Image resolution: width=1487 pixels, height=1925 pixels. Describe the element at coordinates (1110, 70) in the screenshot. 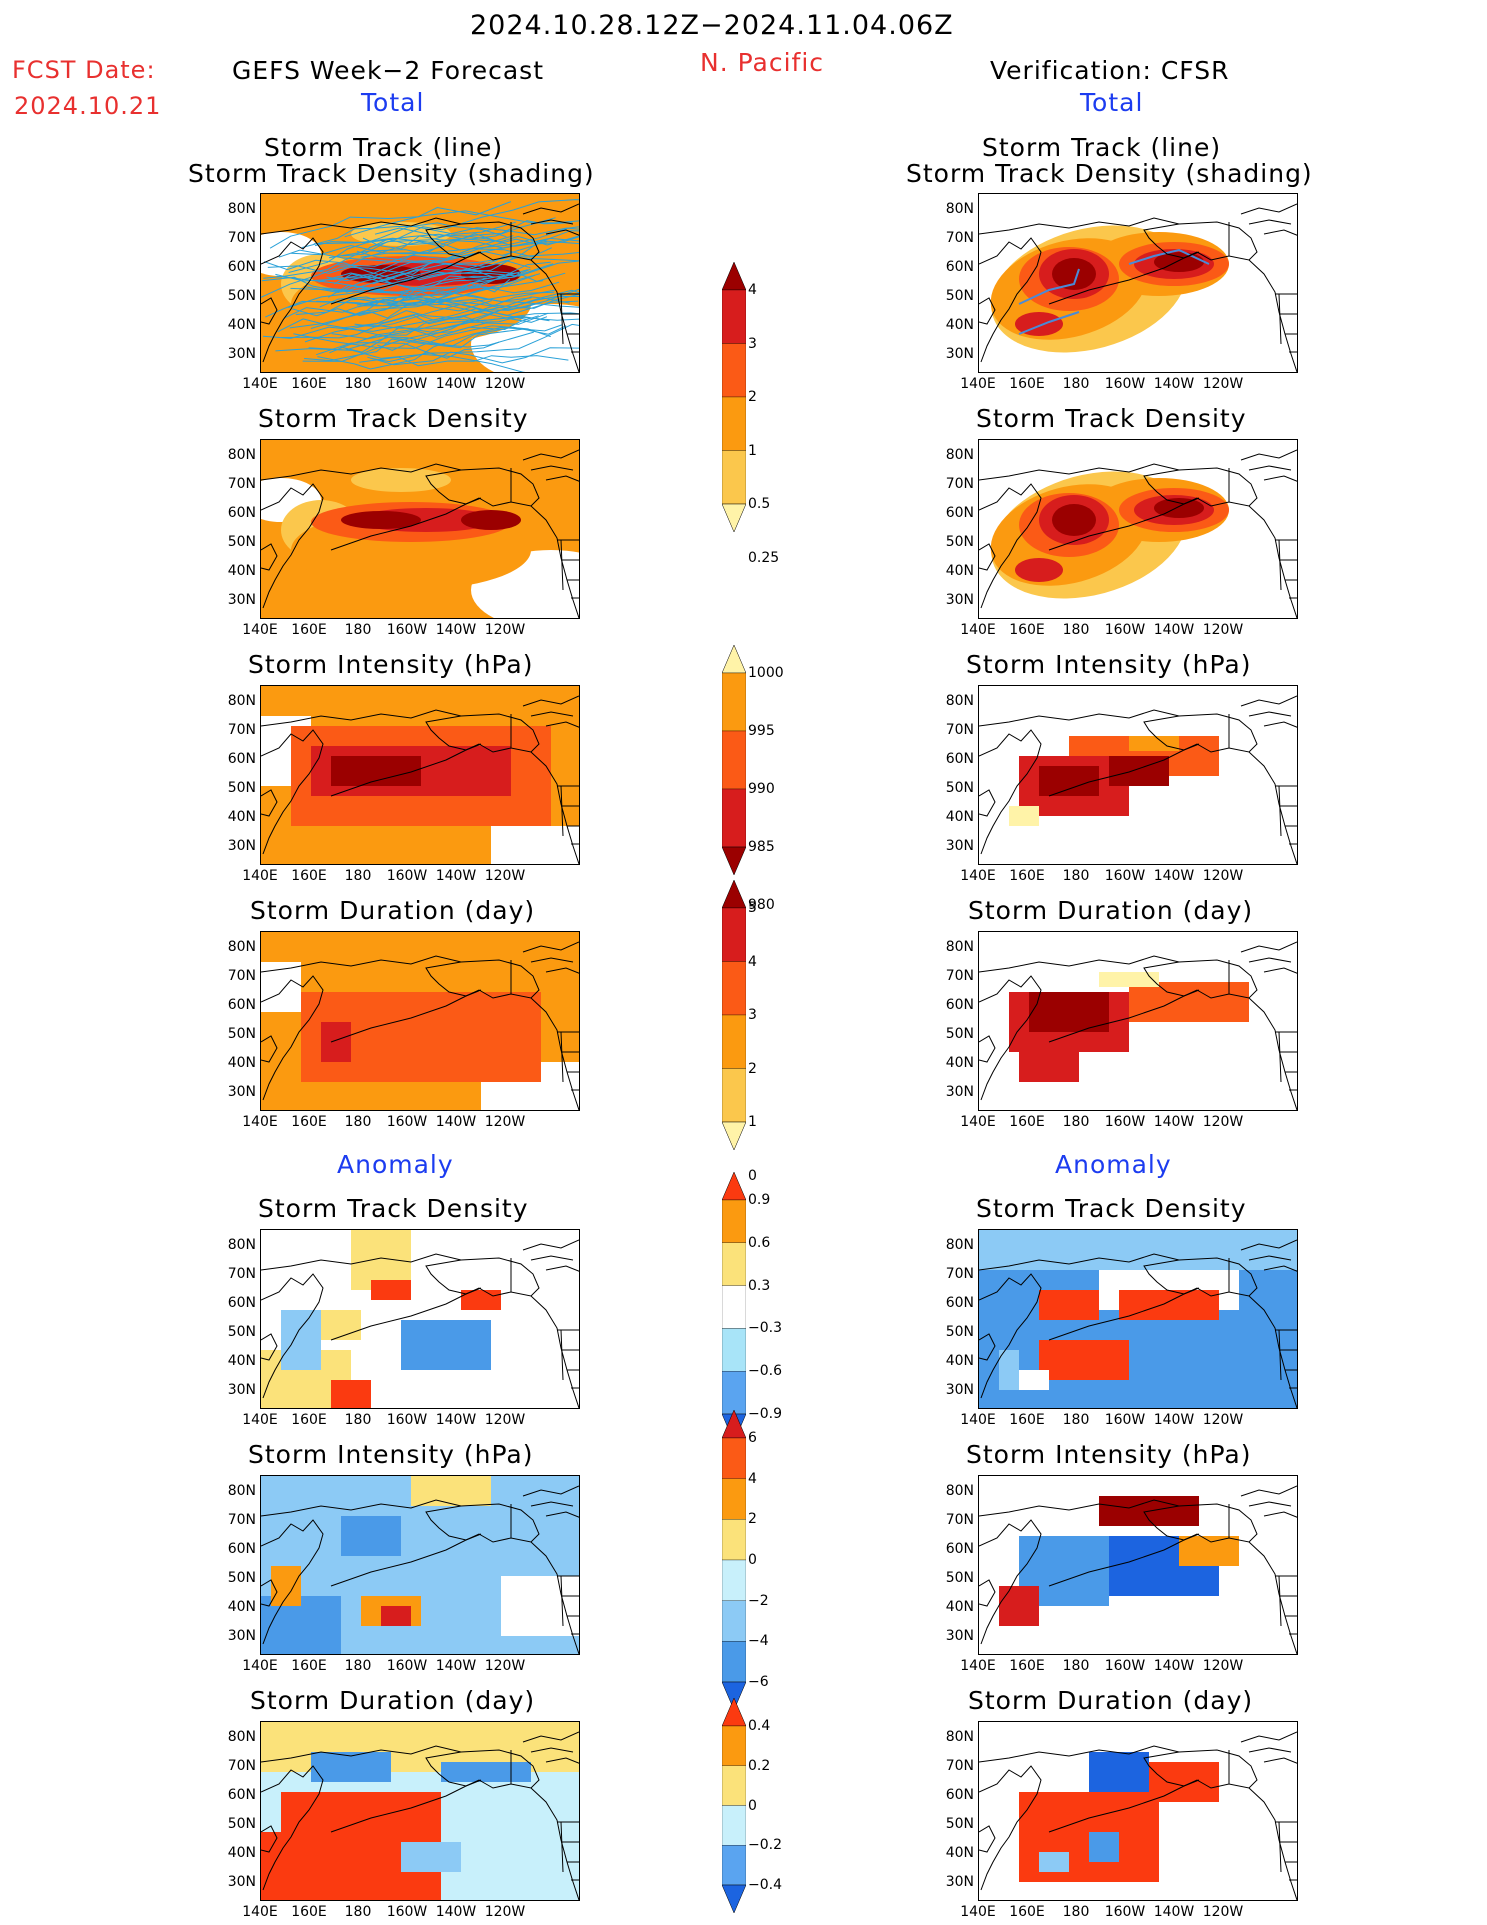

I see `right-column-title: Verification: CFSR` at that location.